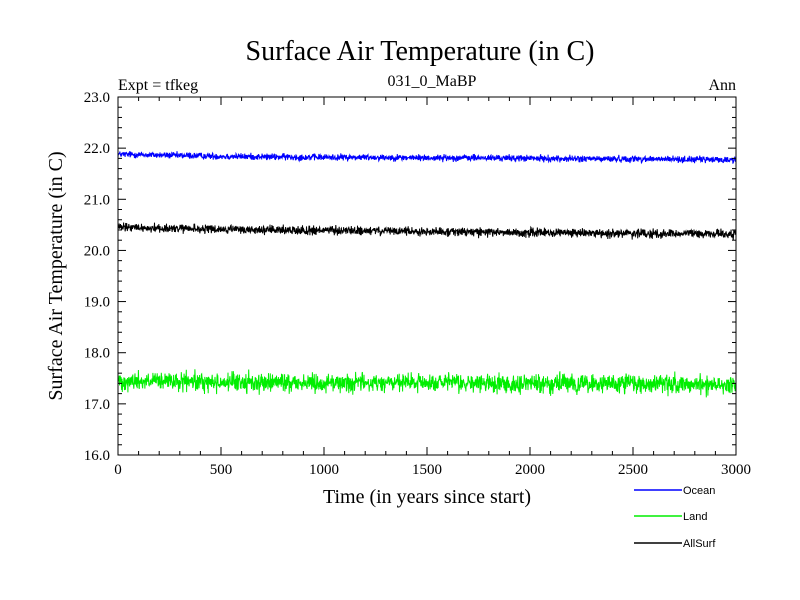 Image resolution: width=800 pixels, height=600 pixels. Describe the element at coordinates (699, 544) in the screenshot. I see `legend-label-allsurf: AllSurf` at that location.